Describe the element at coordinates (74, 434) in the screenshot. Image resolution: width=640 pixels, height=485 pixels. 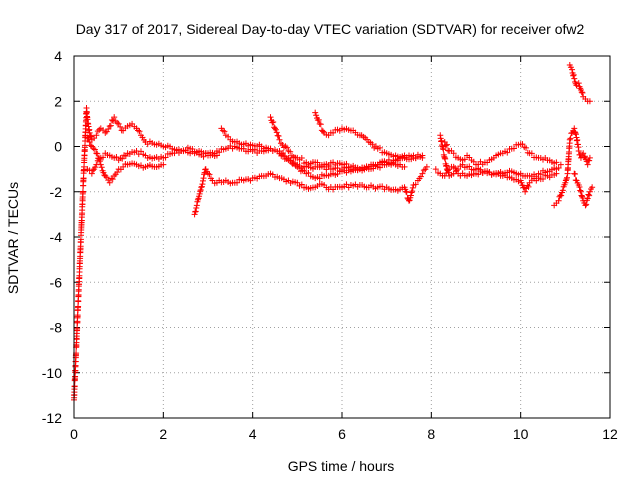
I see `x-tick-label: 0` at that location.